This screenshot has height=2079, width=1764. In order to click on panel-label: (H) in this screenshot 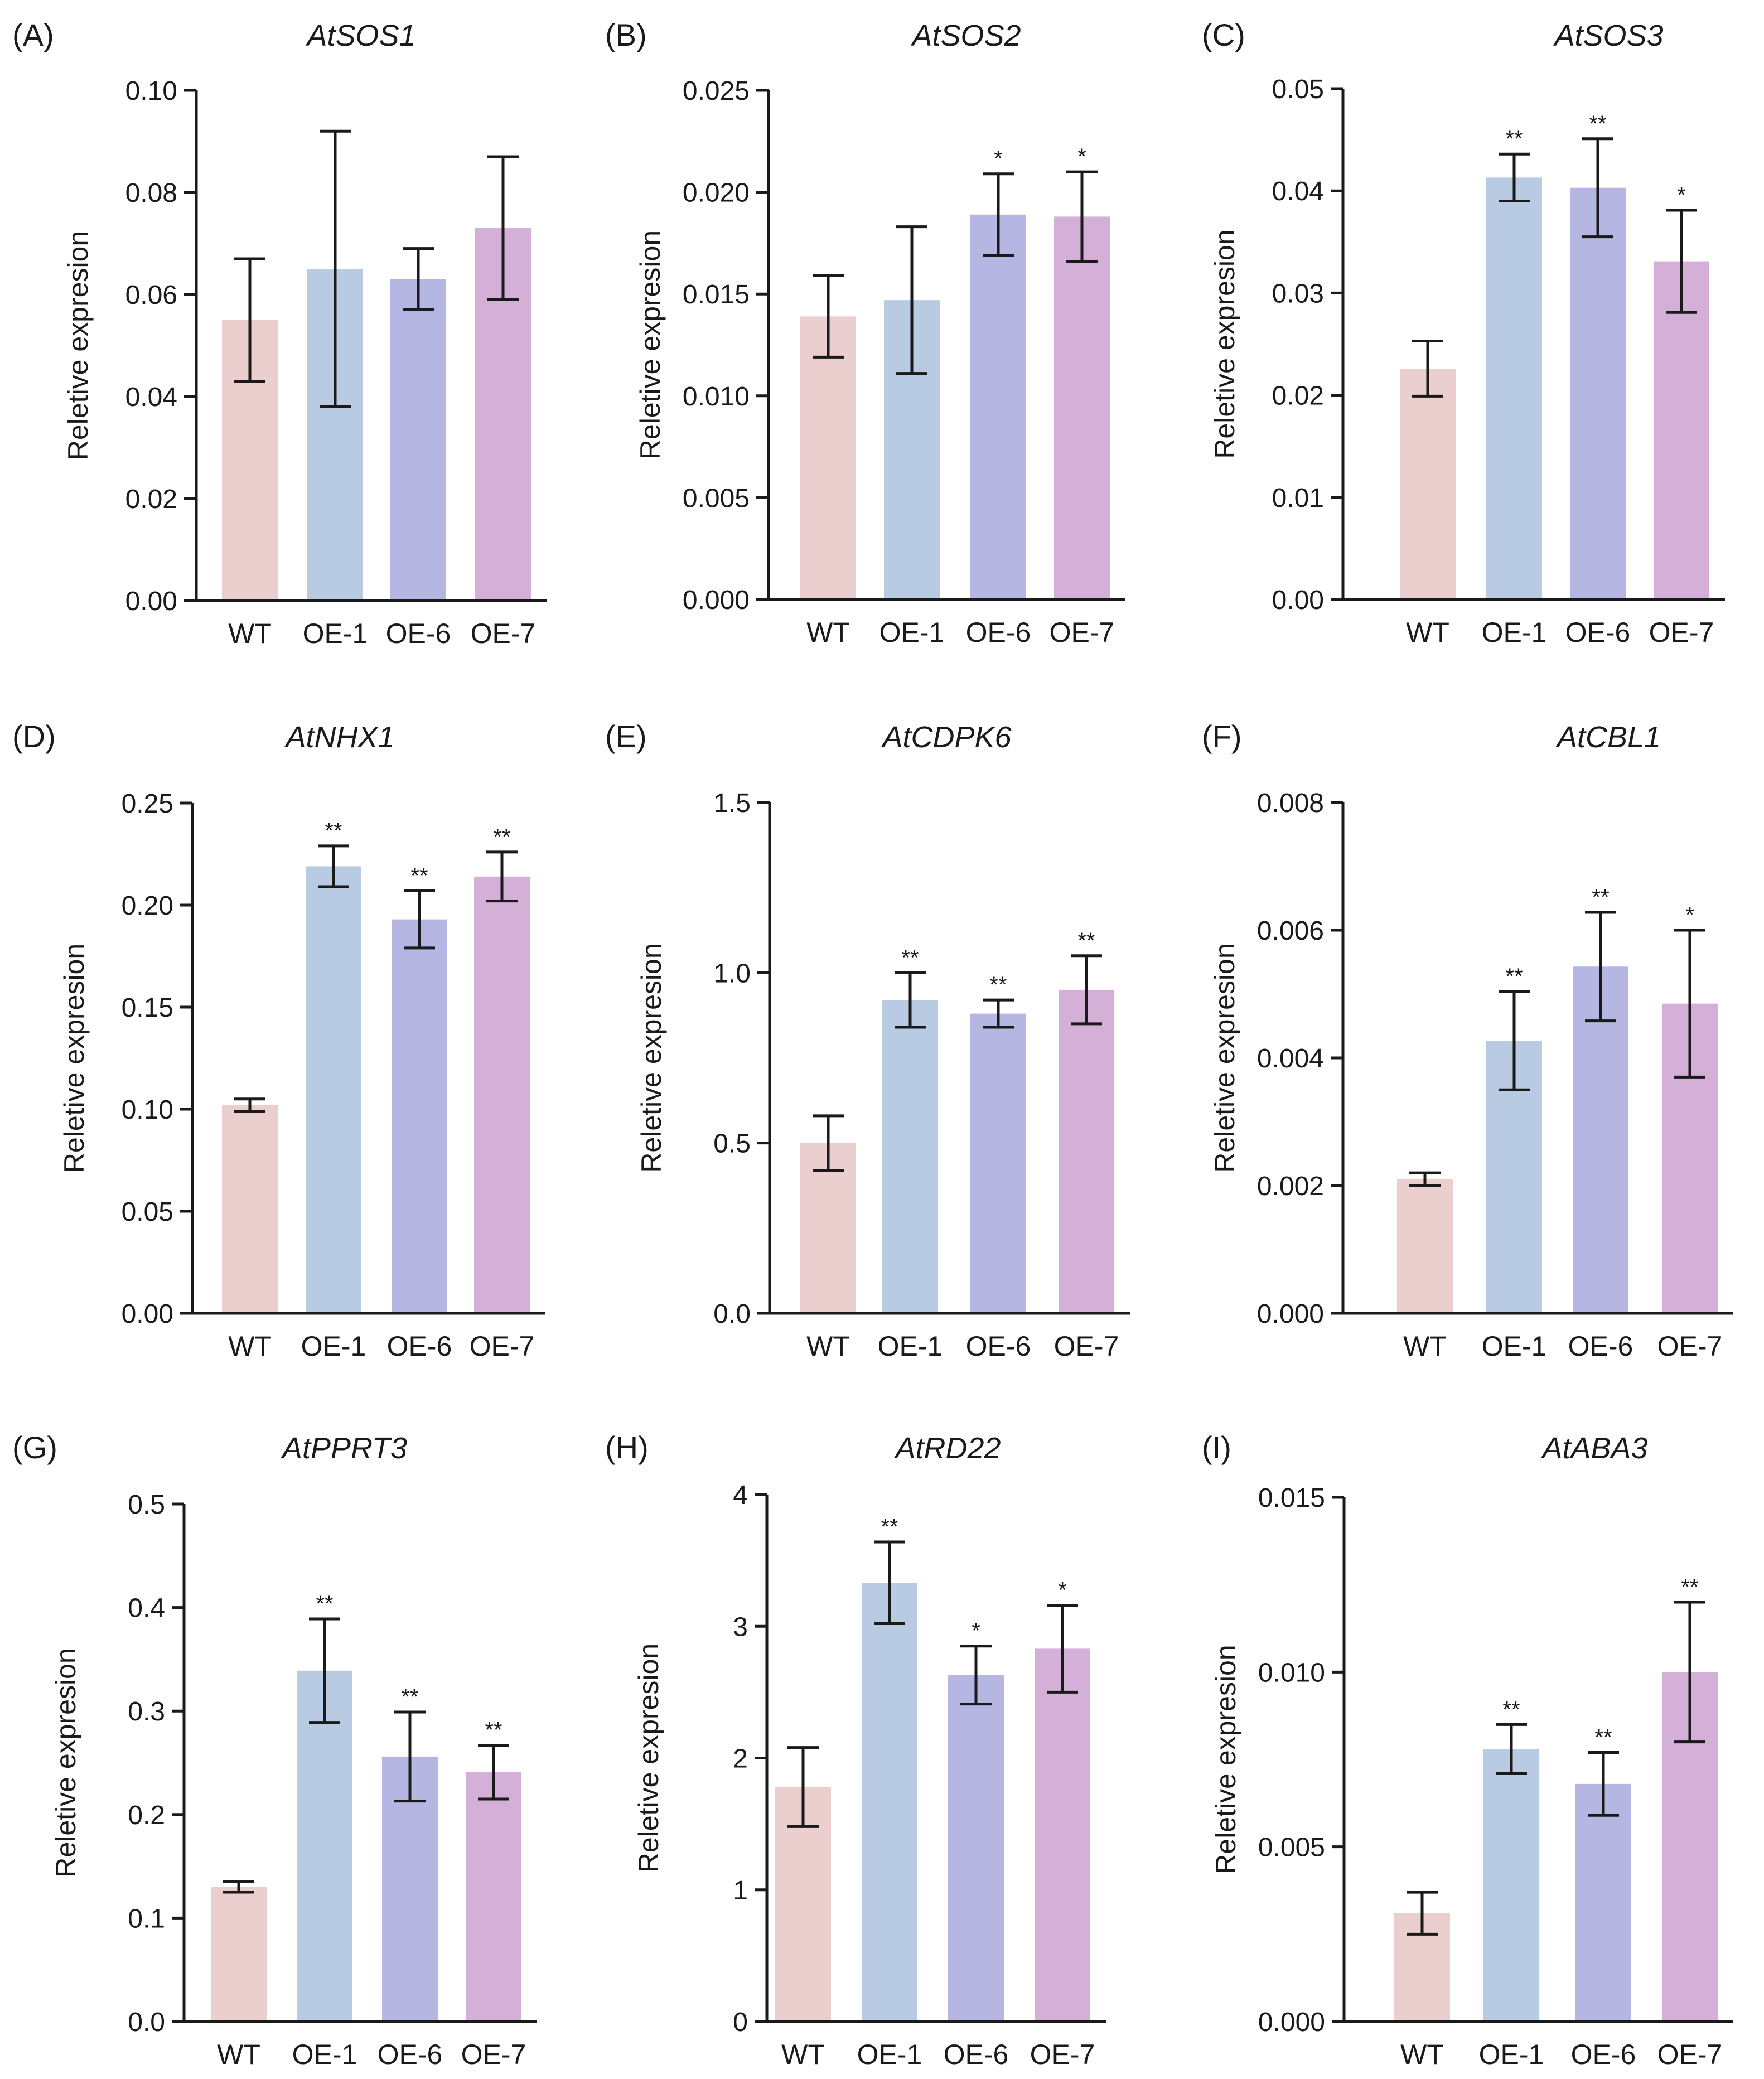, I will do `click(627, 1447)`.